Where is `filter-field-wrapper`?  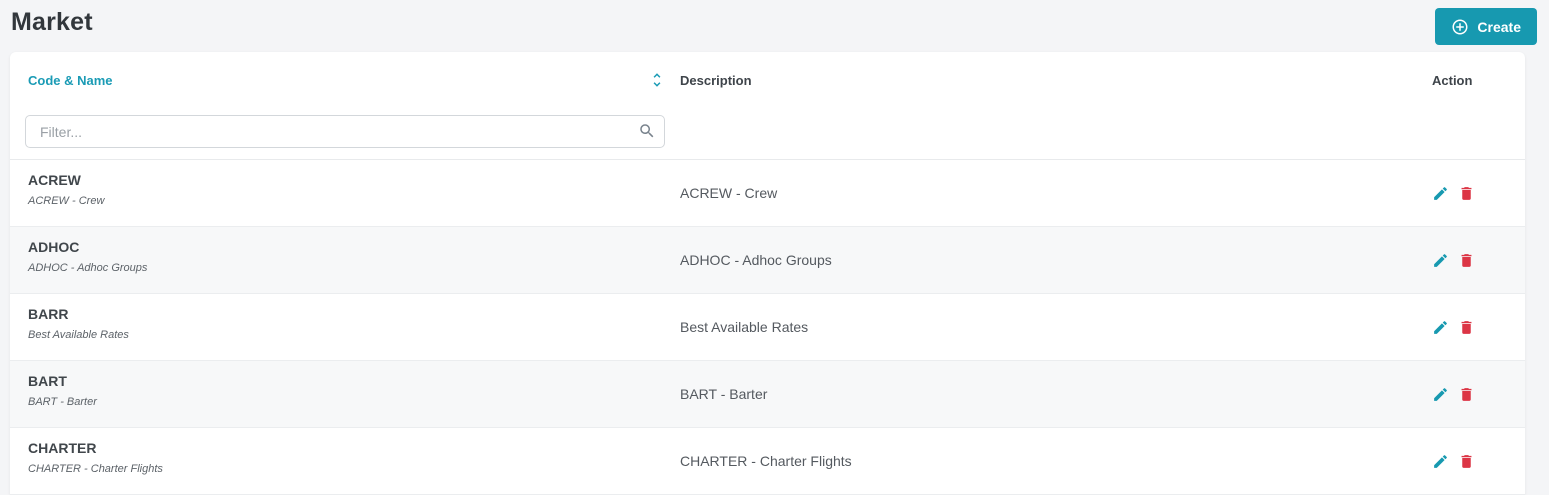
filter-field-wrapper is located at coordinates (345, 131).